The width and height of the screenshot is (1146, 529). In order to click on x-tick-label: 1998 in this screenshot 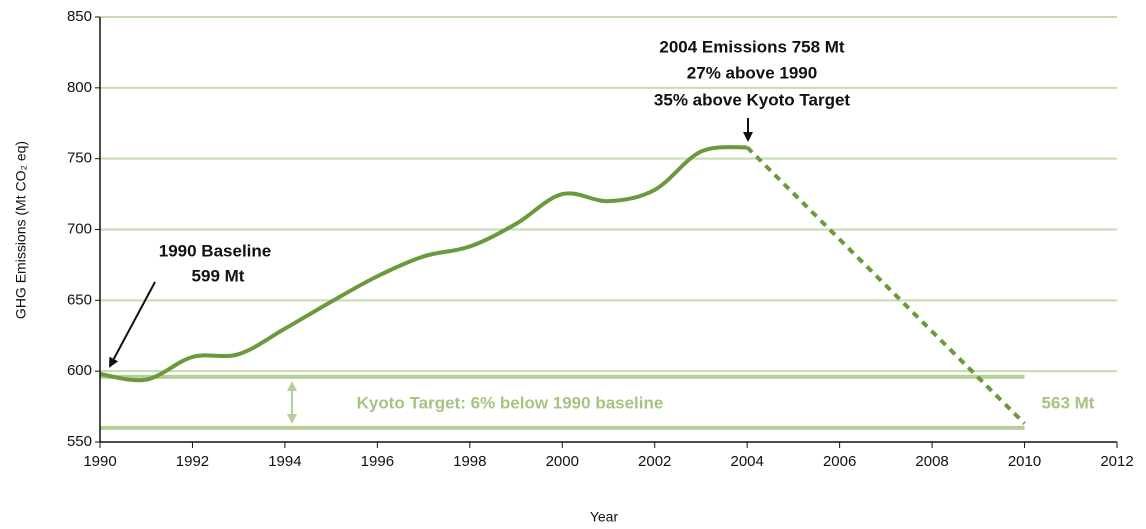, I will do `click(469, 461)`.